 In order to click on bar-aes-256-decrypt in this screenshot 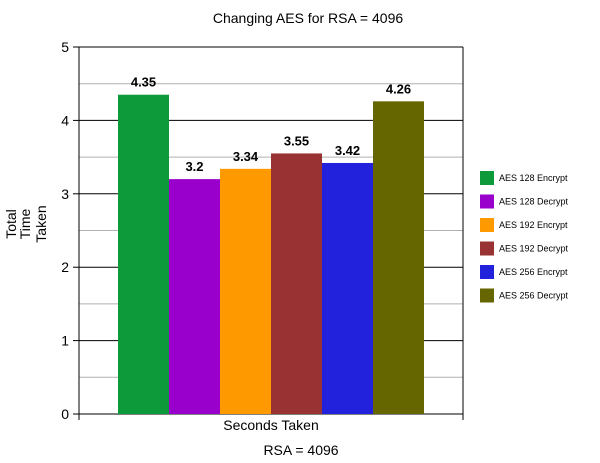, I will do `click(398, 257)`.